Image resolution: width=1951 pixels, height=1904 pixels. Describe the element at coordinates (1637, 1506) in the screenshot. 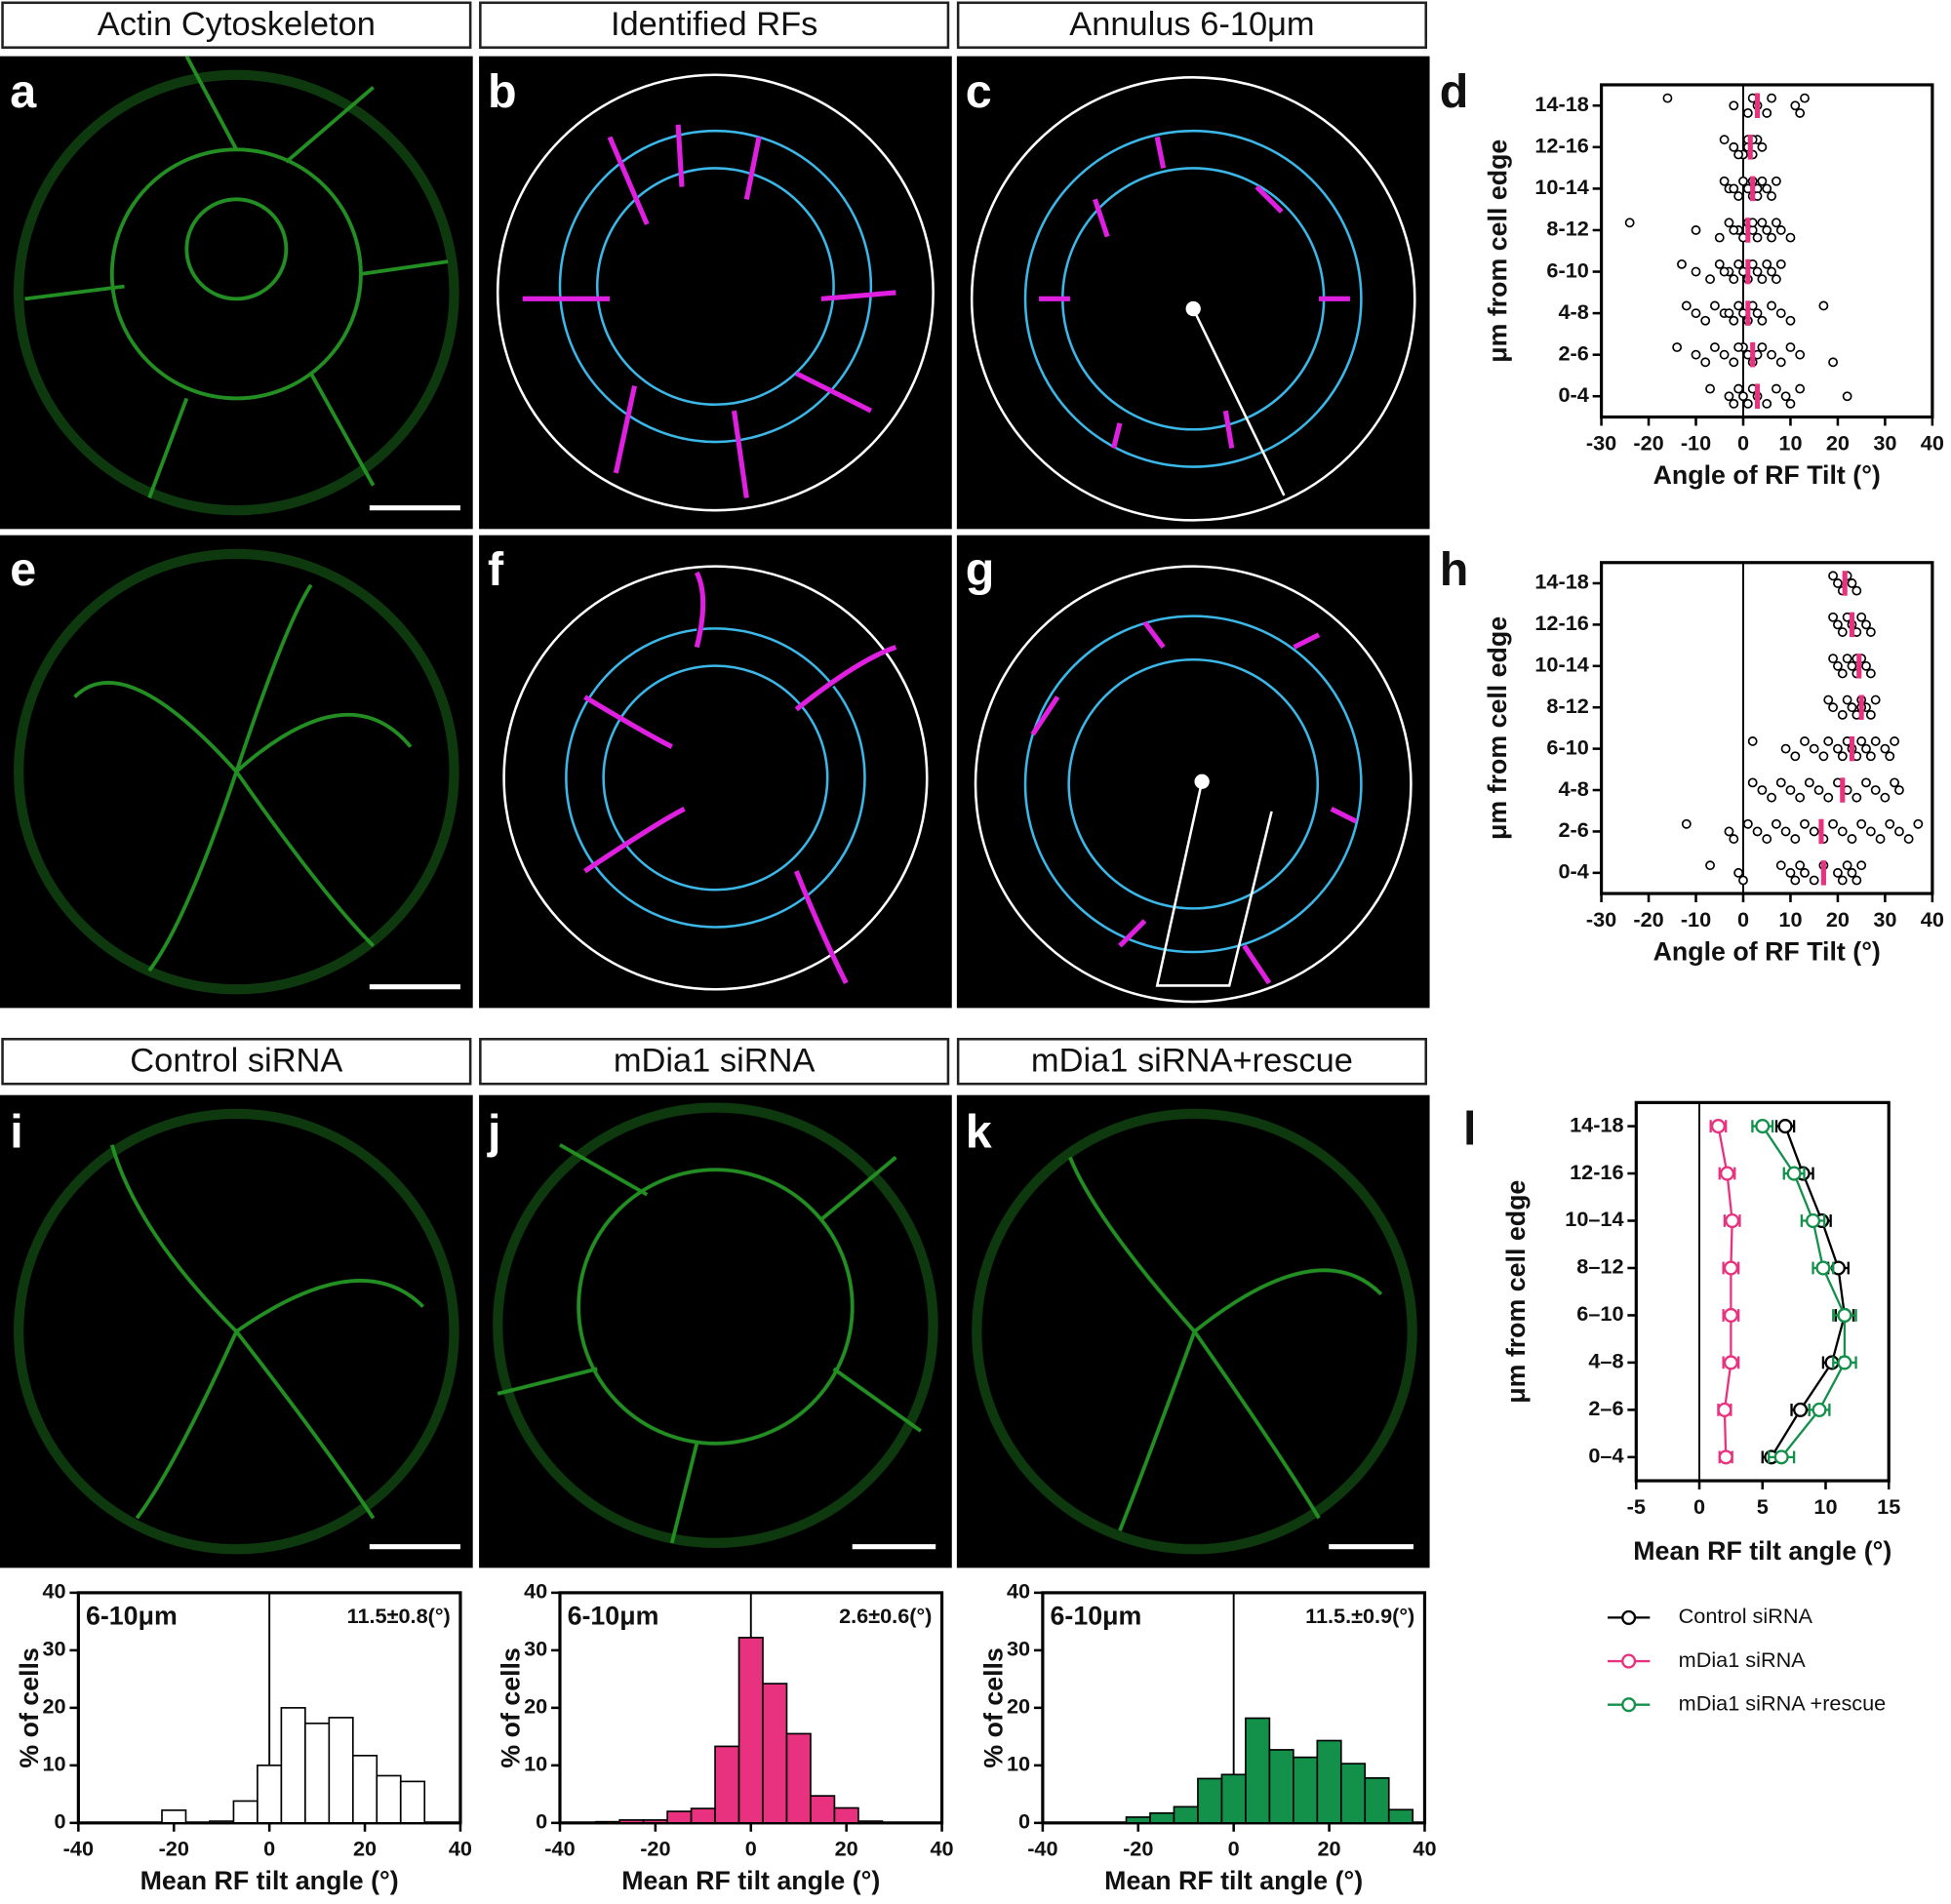

I see `x-tick-label: -5` at that location.